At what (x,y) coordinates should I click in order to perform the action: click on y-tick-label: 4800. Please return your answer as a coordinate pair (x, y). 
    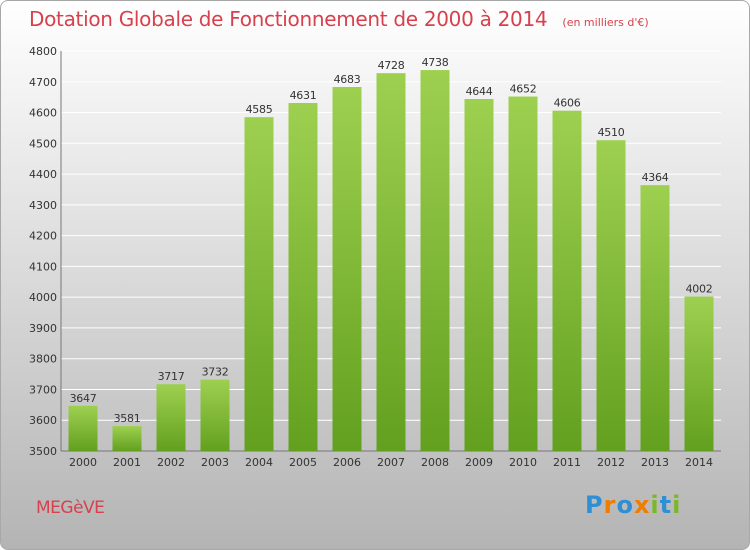
    Looking at the image, I should click on (43, 51).